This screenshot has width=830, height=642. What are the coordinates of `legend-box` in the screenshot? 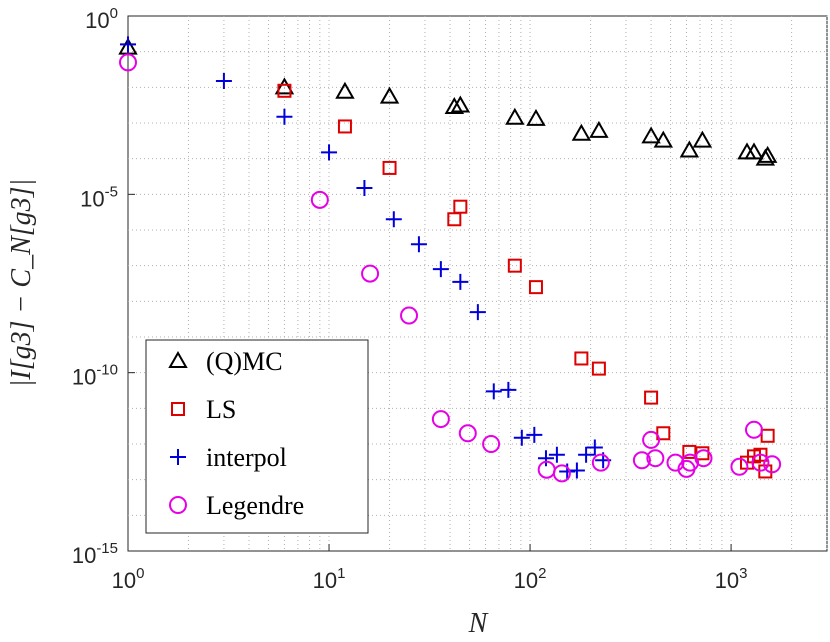 It's located at (257, 436).